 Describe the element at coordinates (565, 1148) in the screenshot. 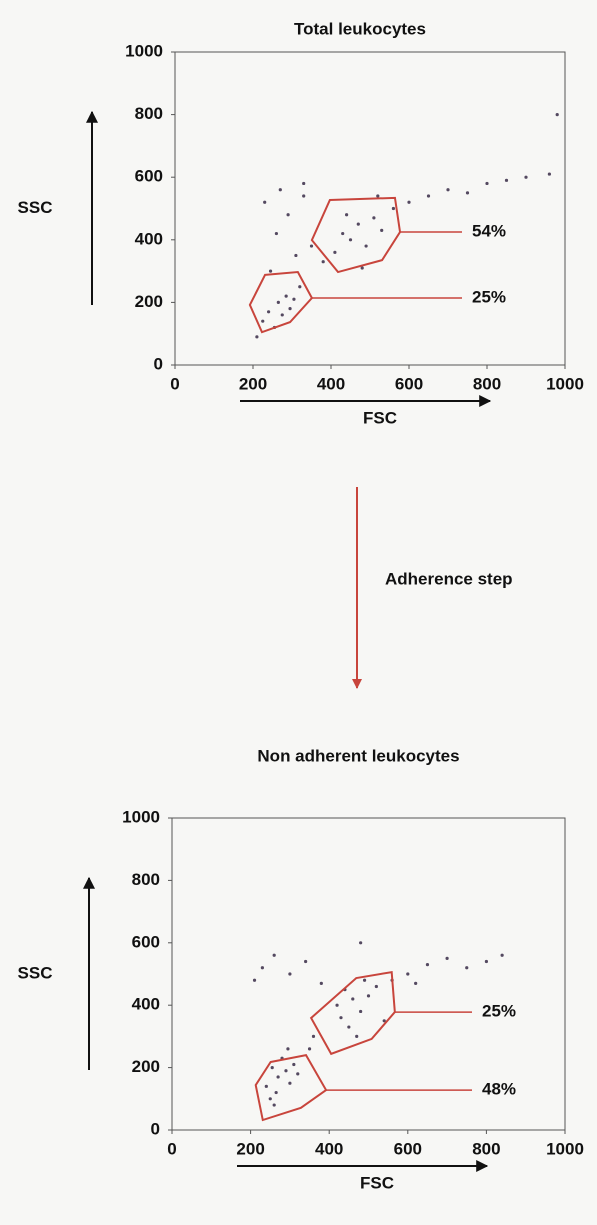

I see `x-tick-label: 1000` at that location.